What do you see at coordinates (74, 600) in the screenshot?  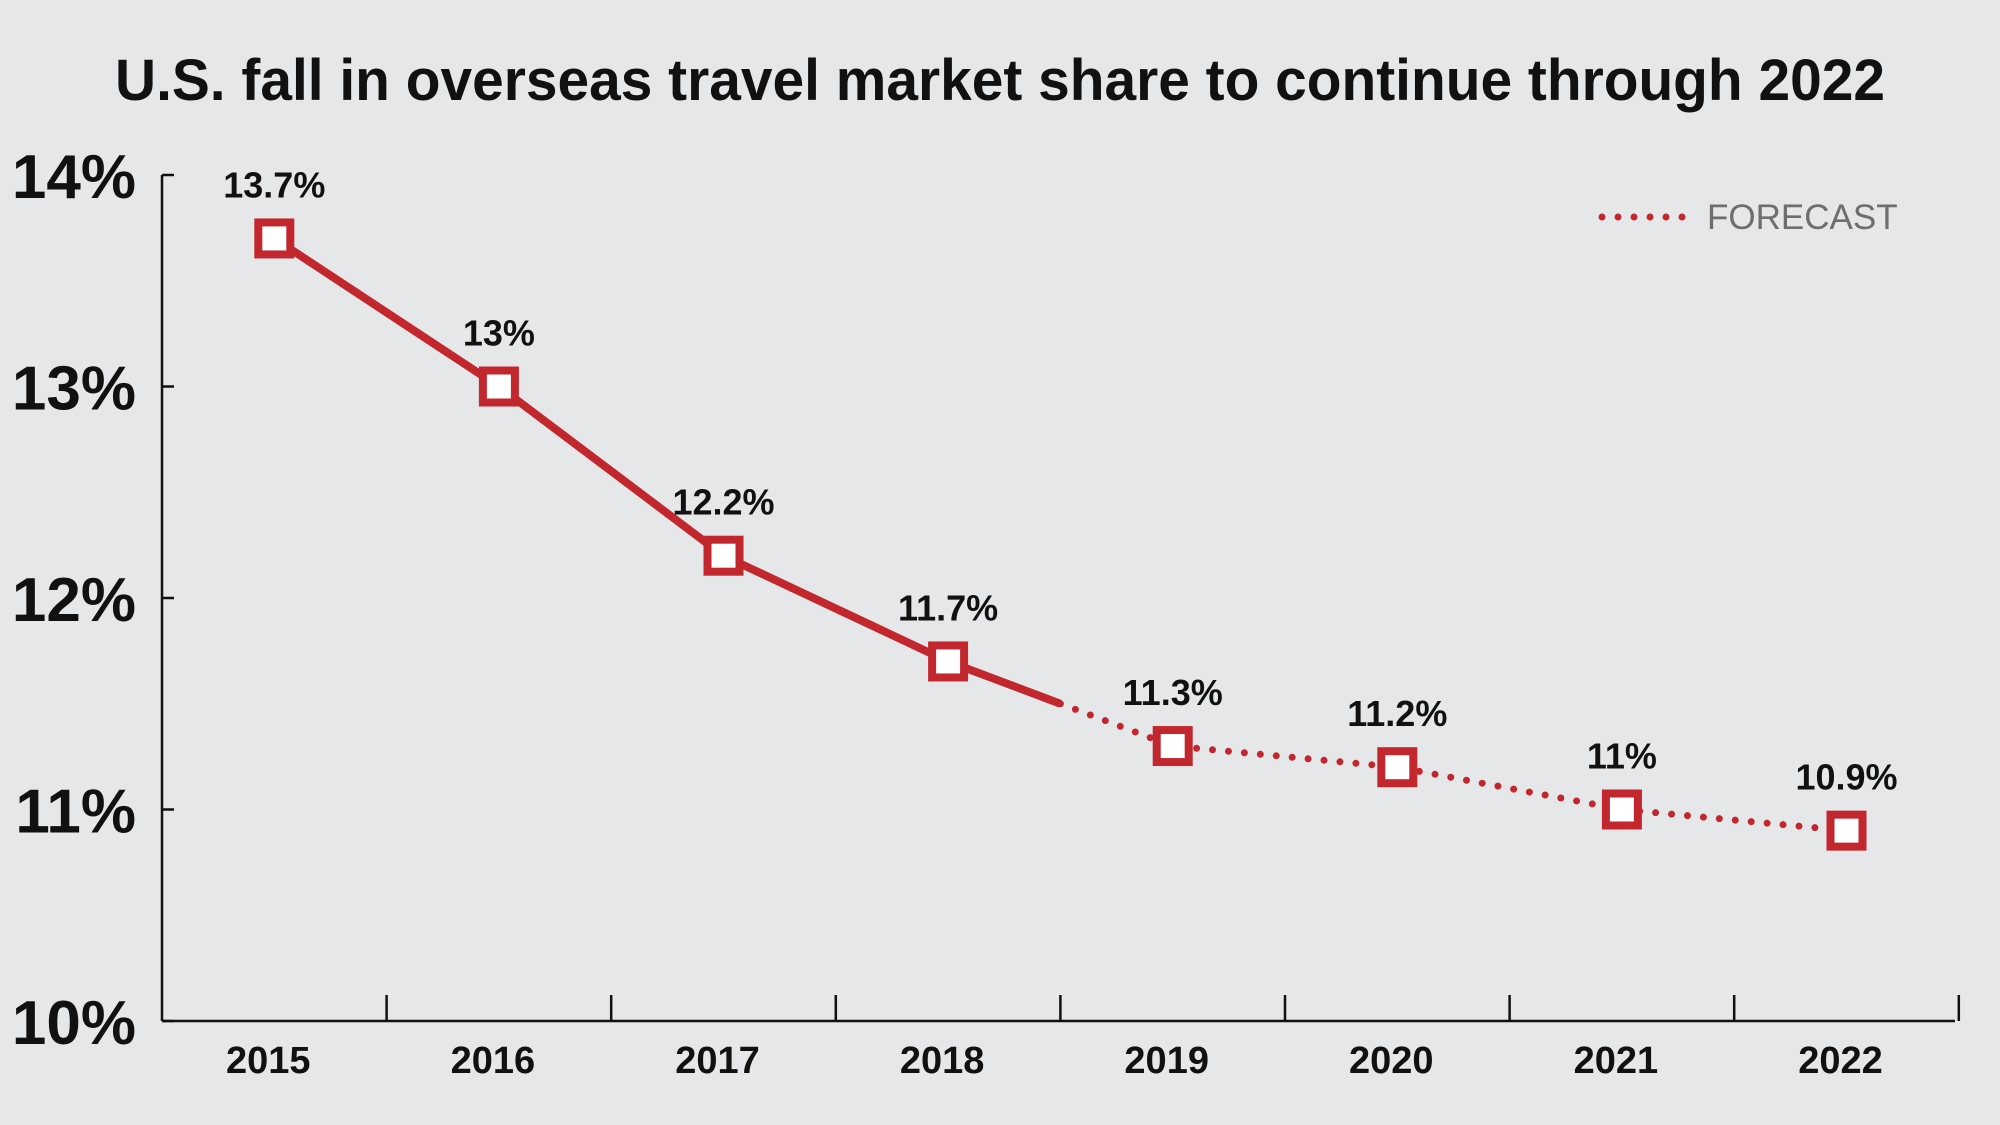 I see `y-tick-label: 12%` at bounding box center [74, 600].